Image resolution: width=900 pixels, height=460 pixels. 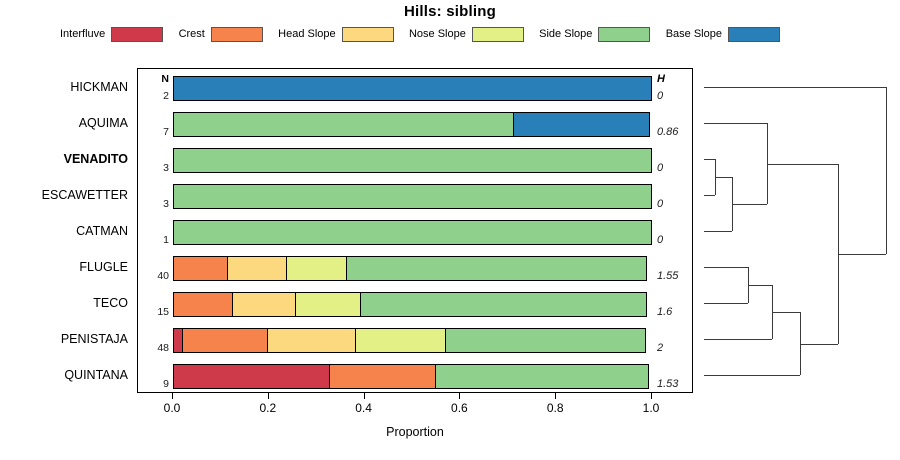 What do you see at coordinates (191, 33) in the screenshot?
I see `legend-label: Crest` at bounding box center [191, 33].